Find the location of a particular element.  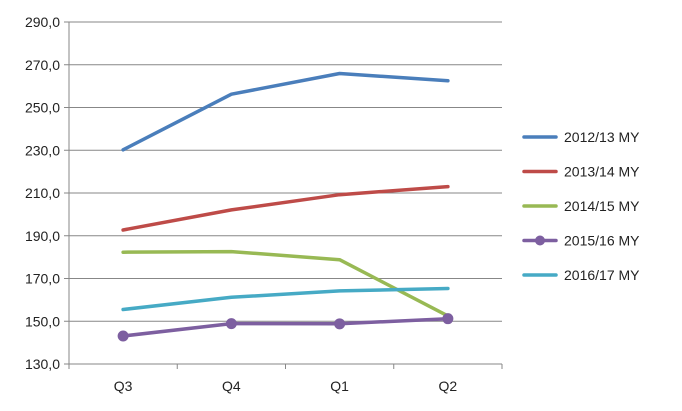

y-tick-label: 150,0 is located at coordinates (42, 321).